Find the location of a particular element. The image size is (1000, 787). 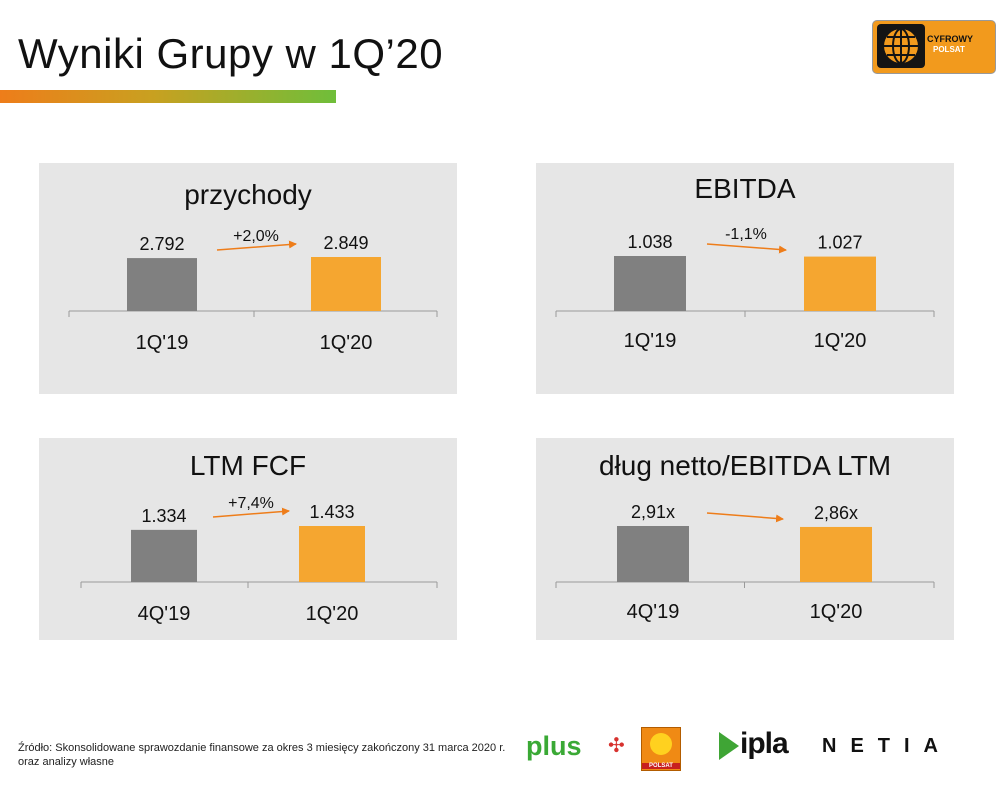

ipla-logo: ipla is located at coordinates (764, 743).